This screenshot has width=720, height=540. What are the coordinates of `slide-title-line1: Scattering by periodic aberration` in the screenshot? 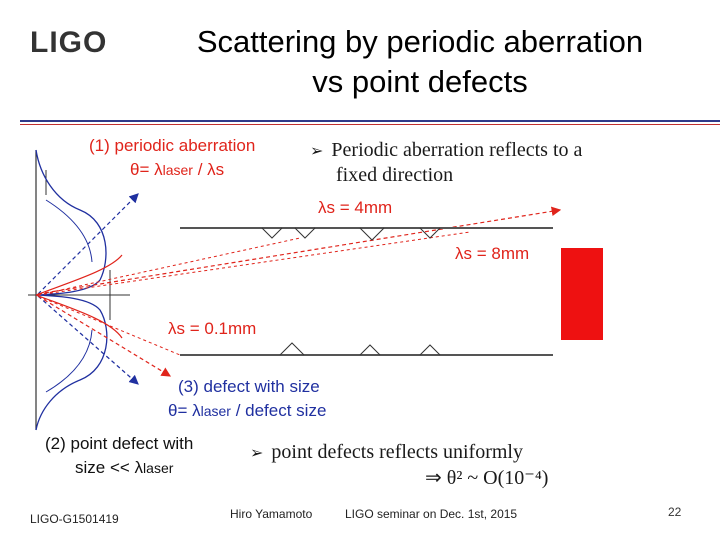 It's located at (420, 41).